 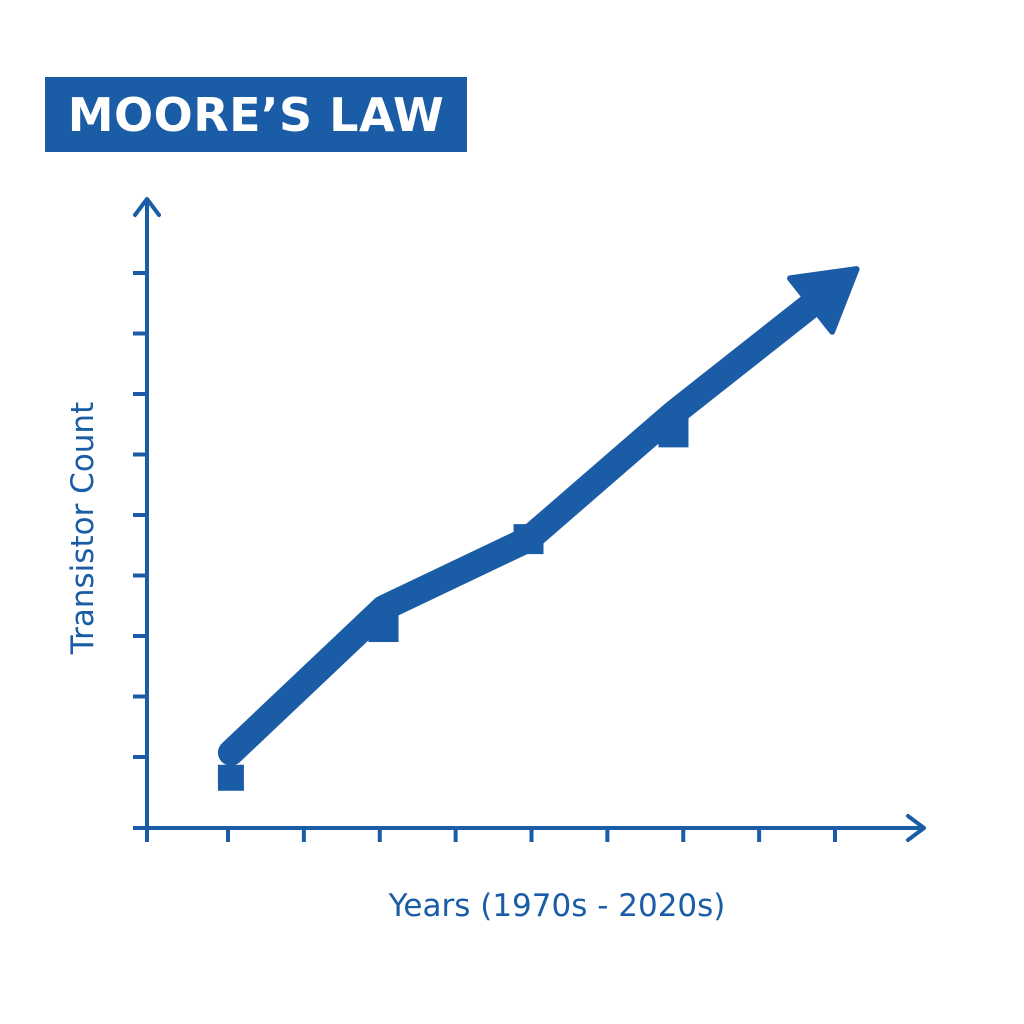 I want to click on x-axis-label: Years (1970s - 2020s), so click(x=557, y=906).